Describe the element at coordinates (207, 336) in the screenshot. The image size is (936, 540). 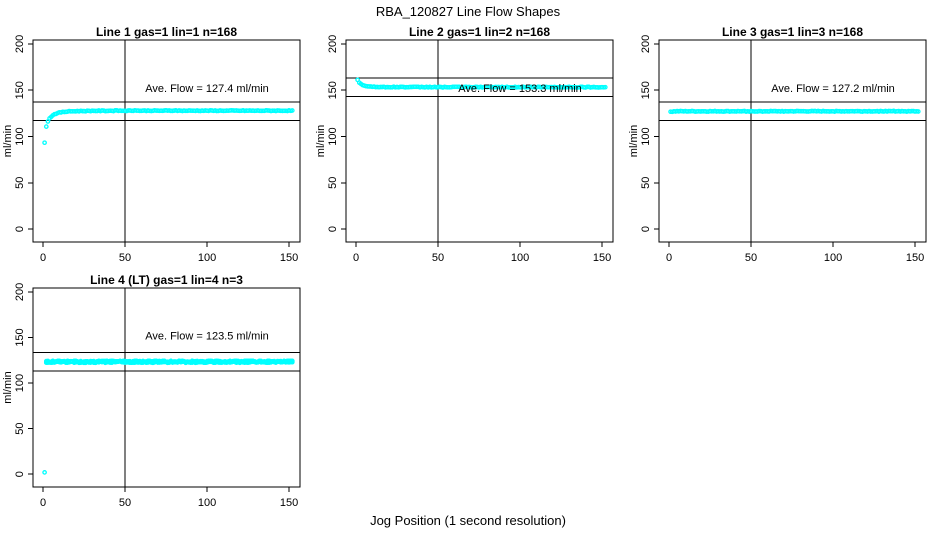
I see `ave-flow-annotation: Ave. Flow = 123.5 ml/min` at that location.